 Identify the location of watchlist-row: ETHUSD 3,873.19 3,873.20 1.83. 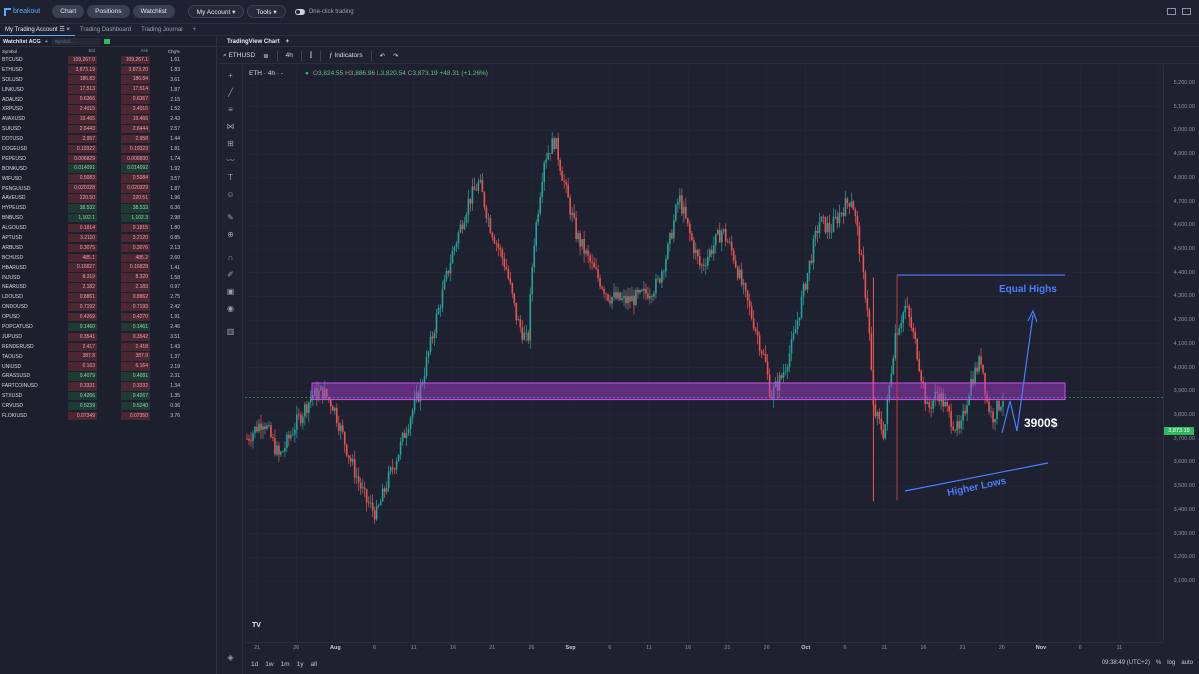
(108, 70).